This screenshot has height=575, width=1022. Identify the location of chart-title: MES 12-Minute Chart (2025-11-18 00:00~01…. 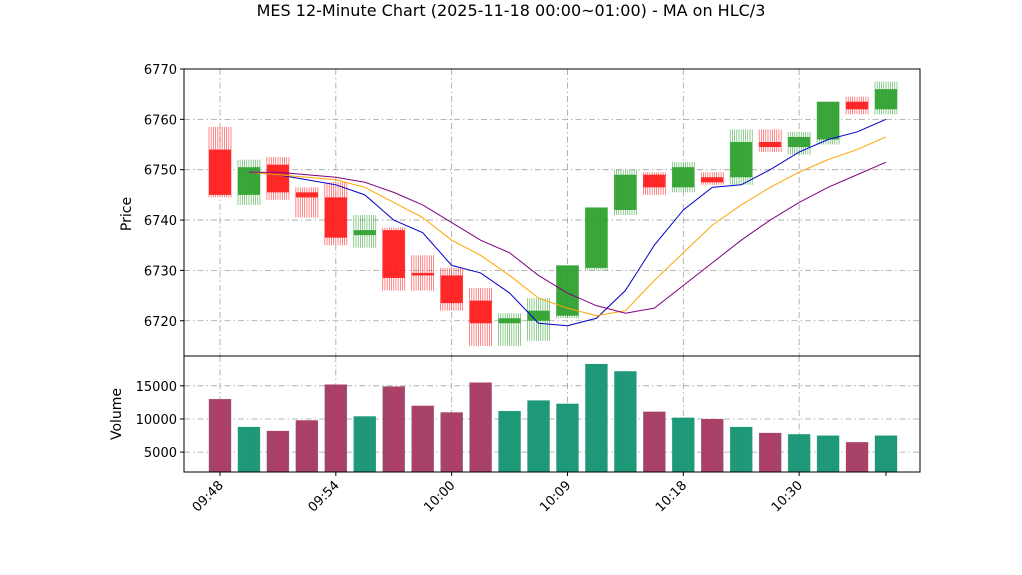
(511, 10).